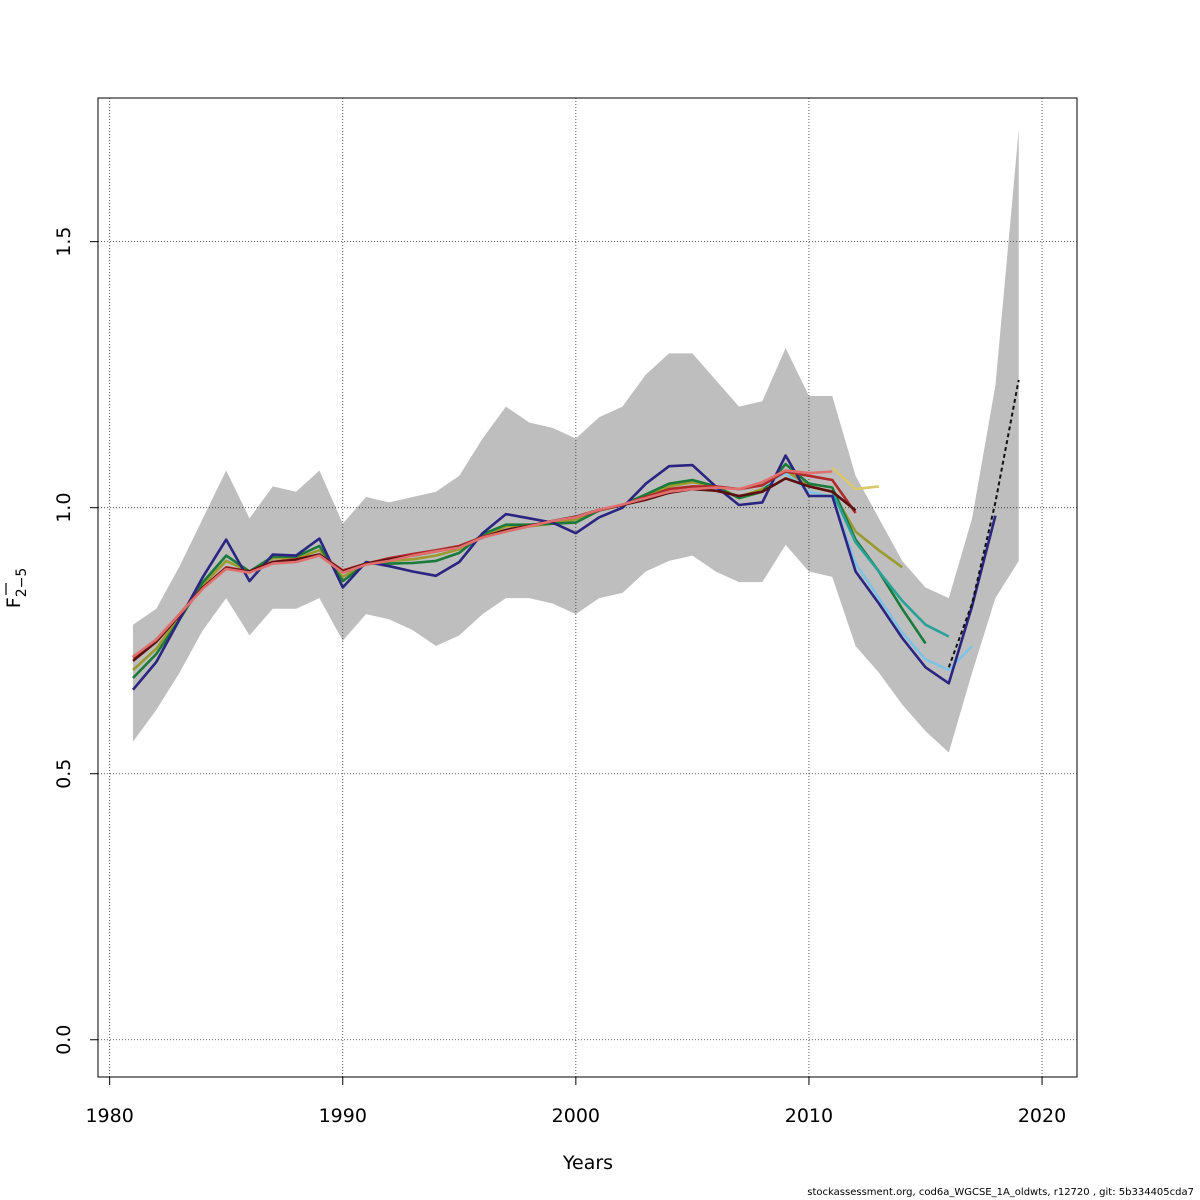 The width and height of the screenshot is (1200, 1200). I want to click on y-tick-label-1: 0.5, so click(64, 774).